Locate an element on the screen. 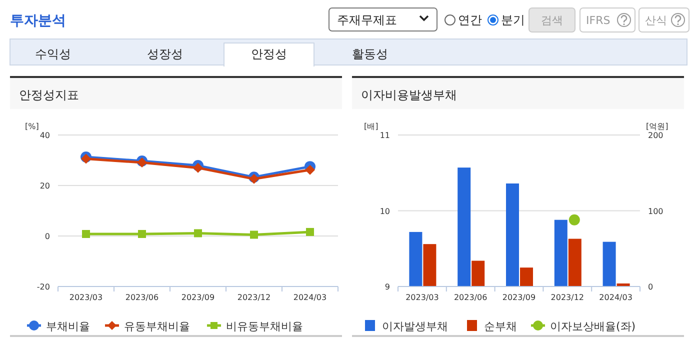 The image size is (697, 342). y-axis-title: [%] is located at coordinates (32, 126).